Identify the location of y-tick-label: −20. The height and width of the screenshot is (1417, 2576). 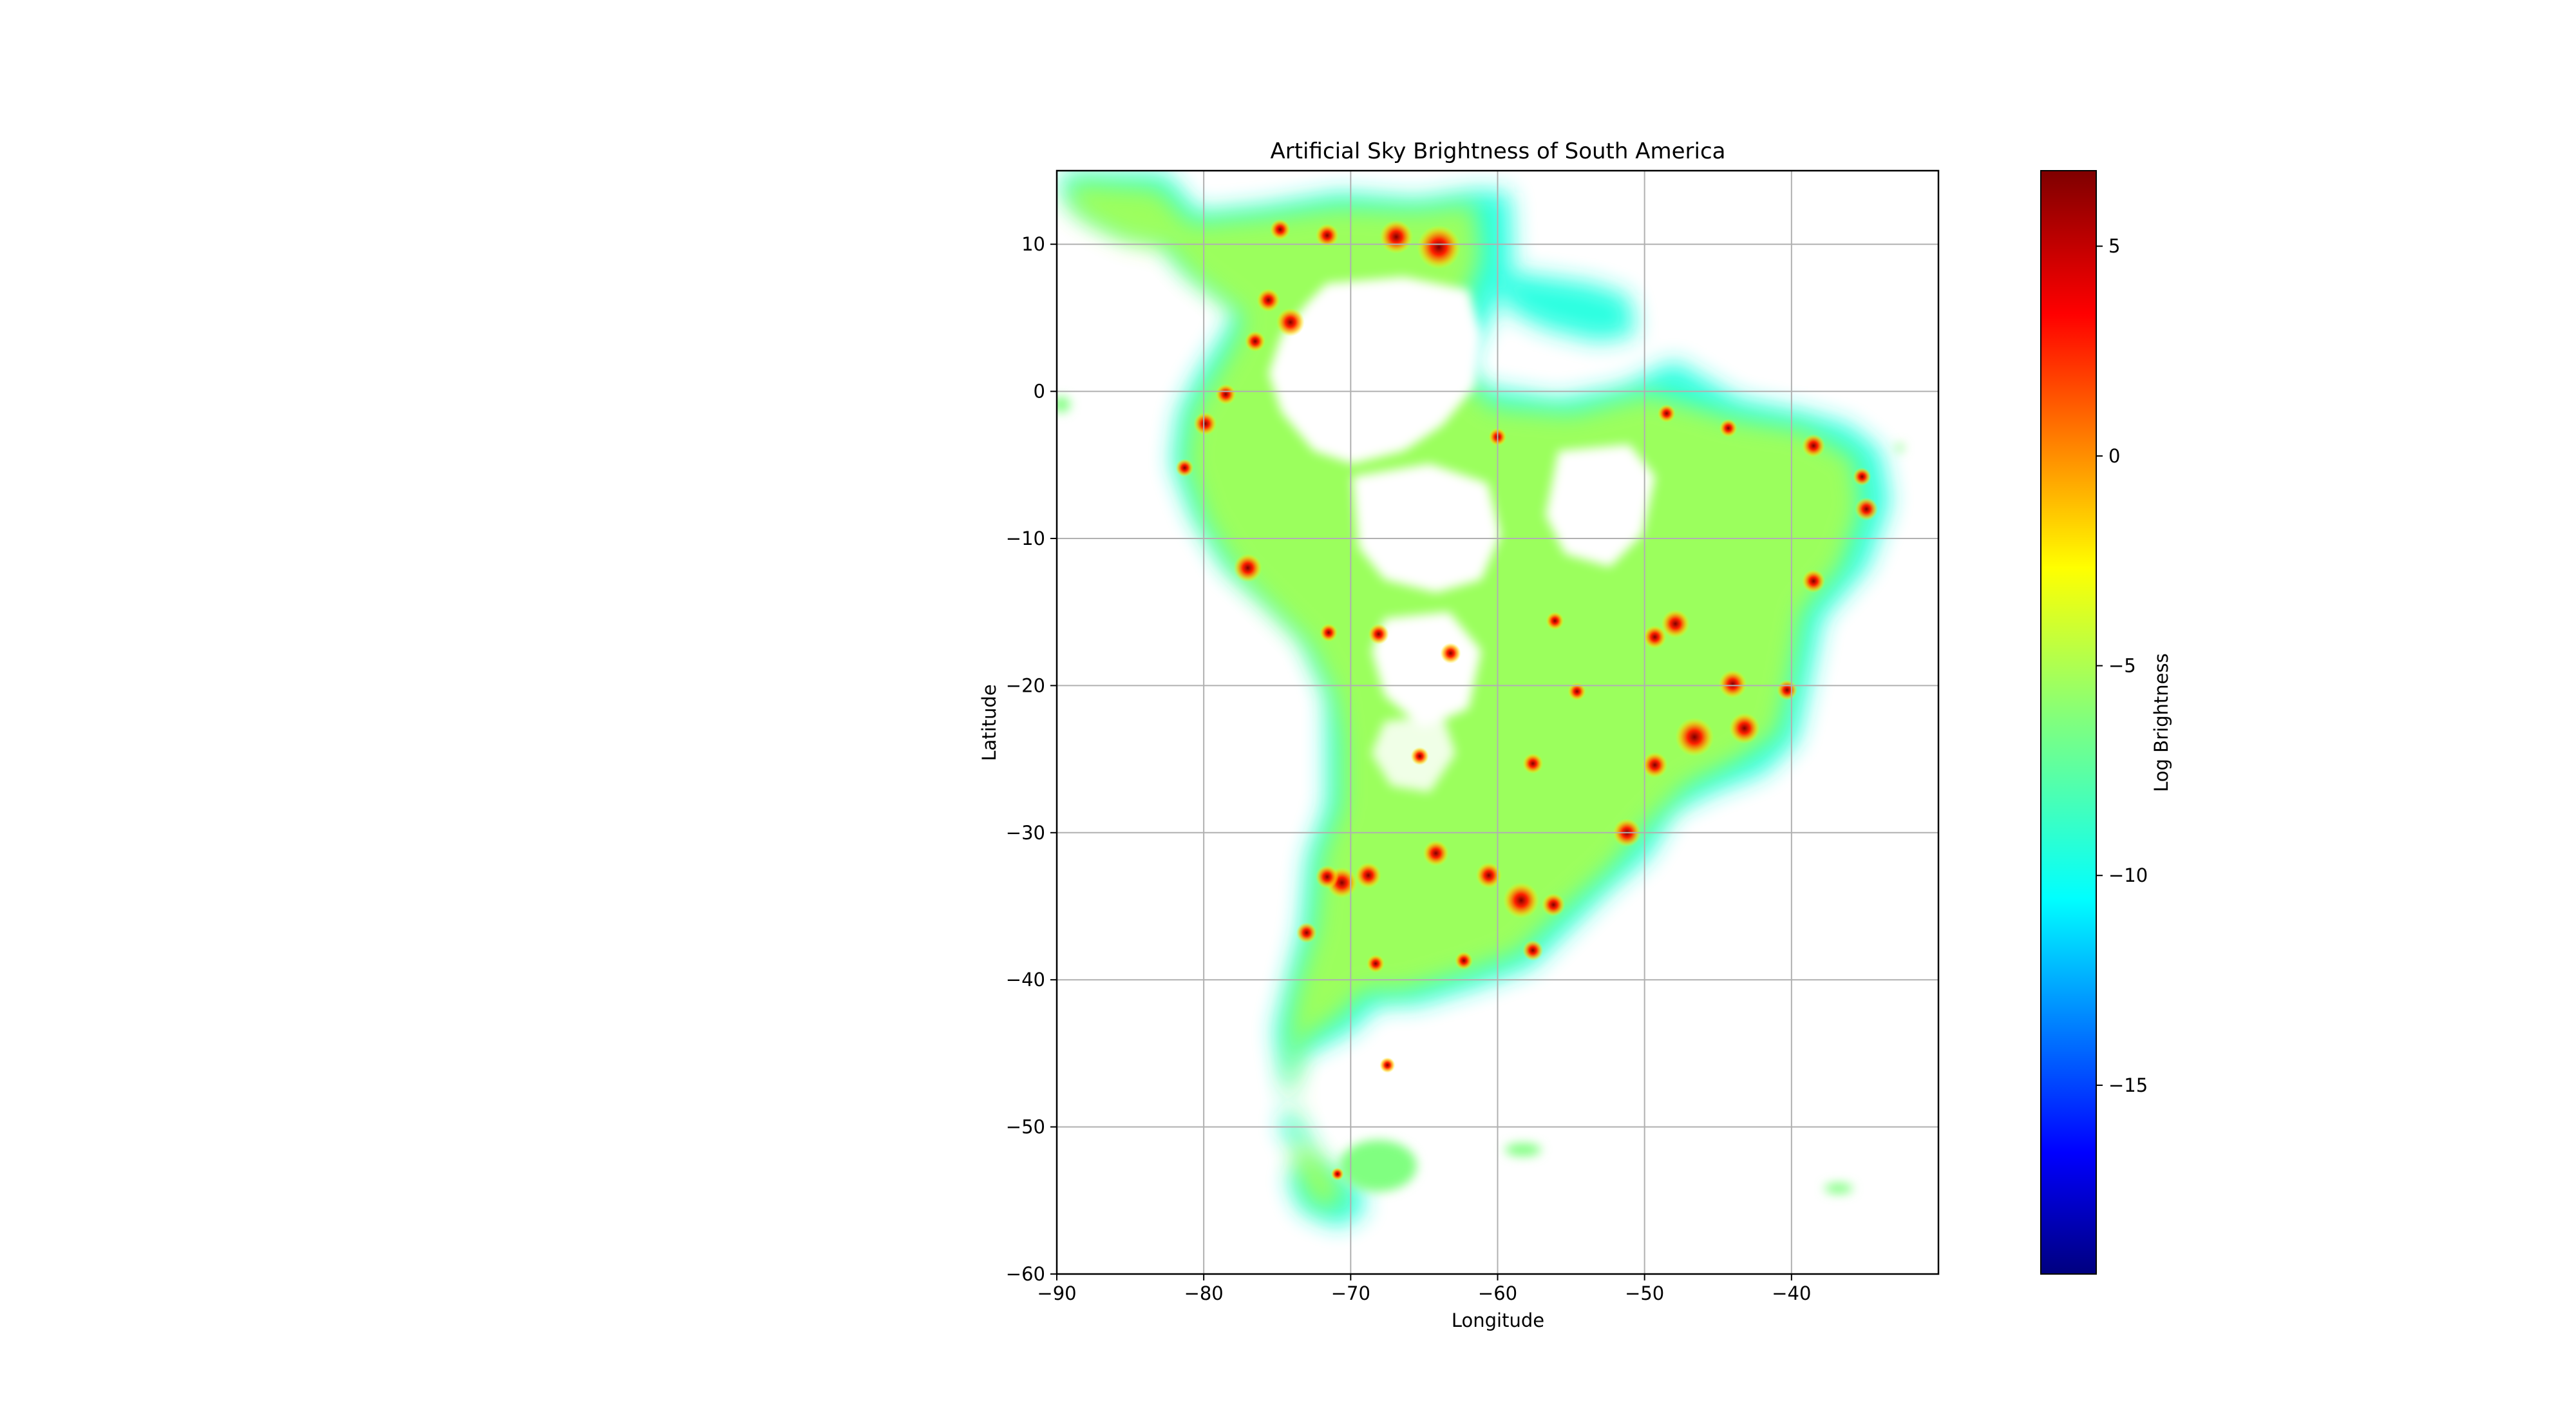
(1026, 685).